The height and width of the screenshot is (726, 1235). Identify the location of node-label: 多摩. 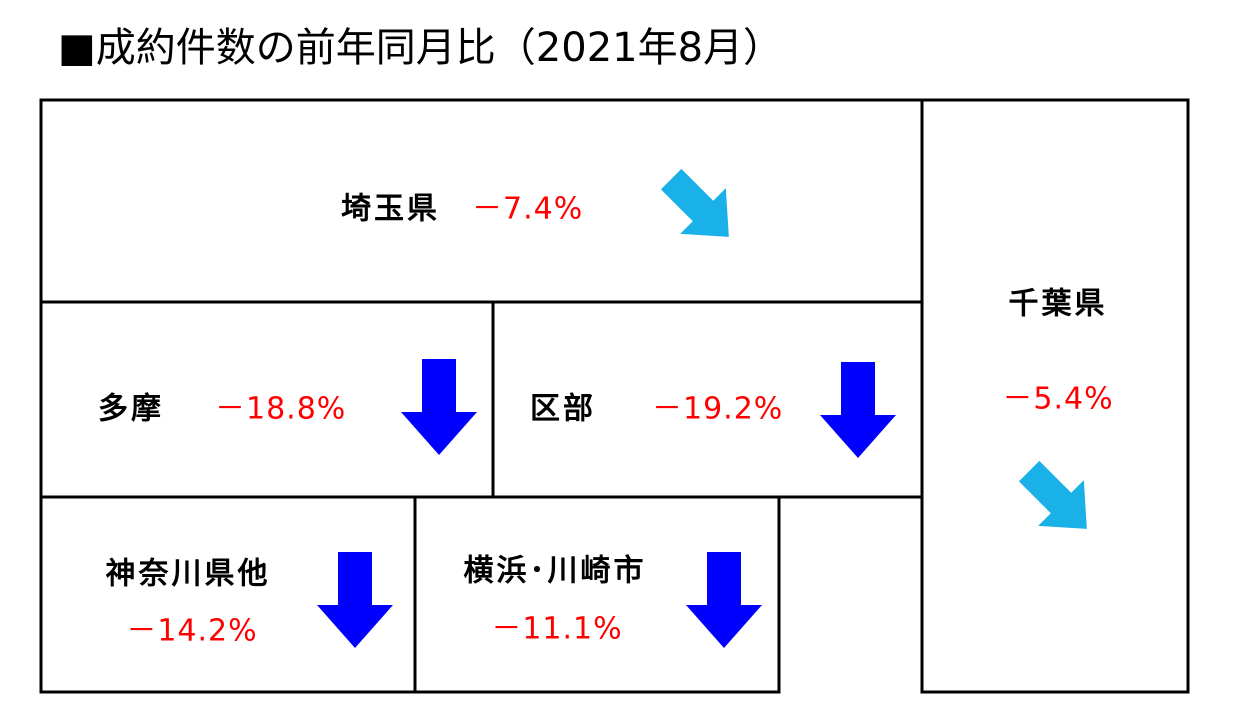
(131, 409).